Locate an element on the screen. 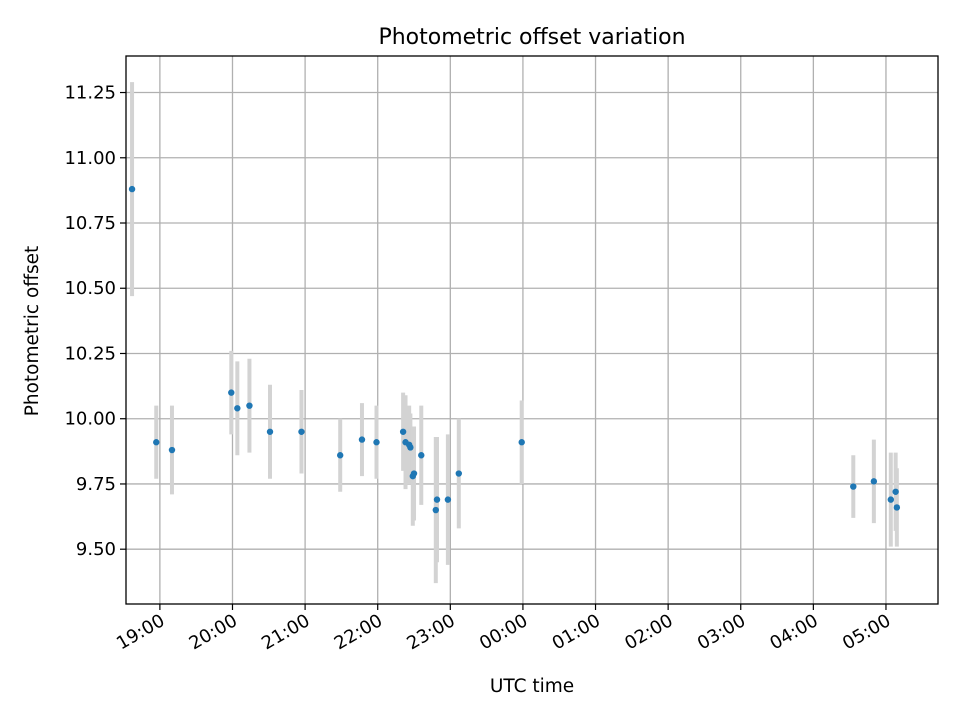 This screenshot has height=720, width=960. y-tick-label: 11.25 is located at coordinates (90, 93).